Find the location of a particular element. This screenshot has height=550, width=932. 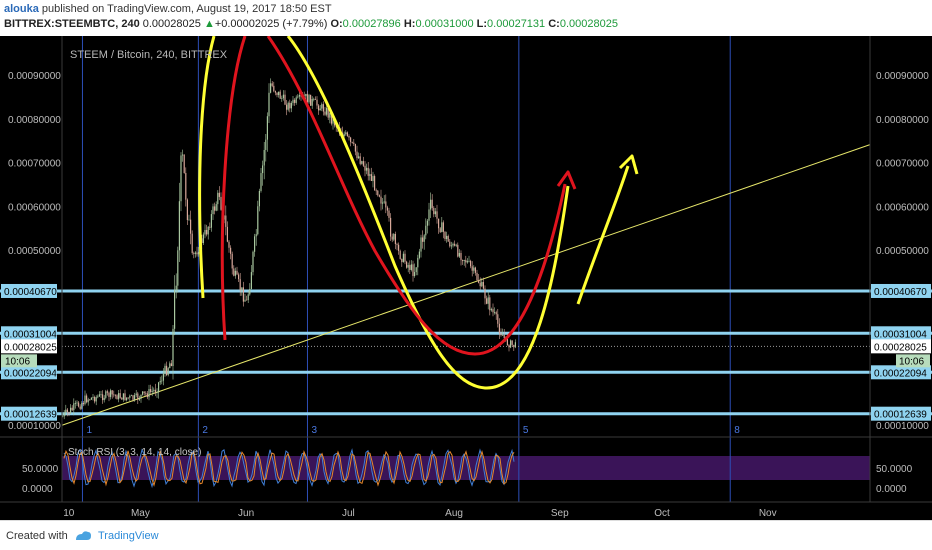

high-value: 0.00031000 is located at coordinates (444, 24).